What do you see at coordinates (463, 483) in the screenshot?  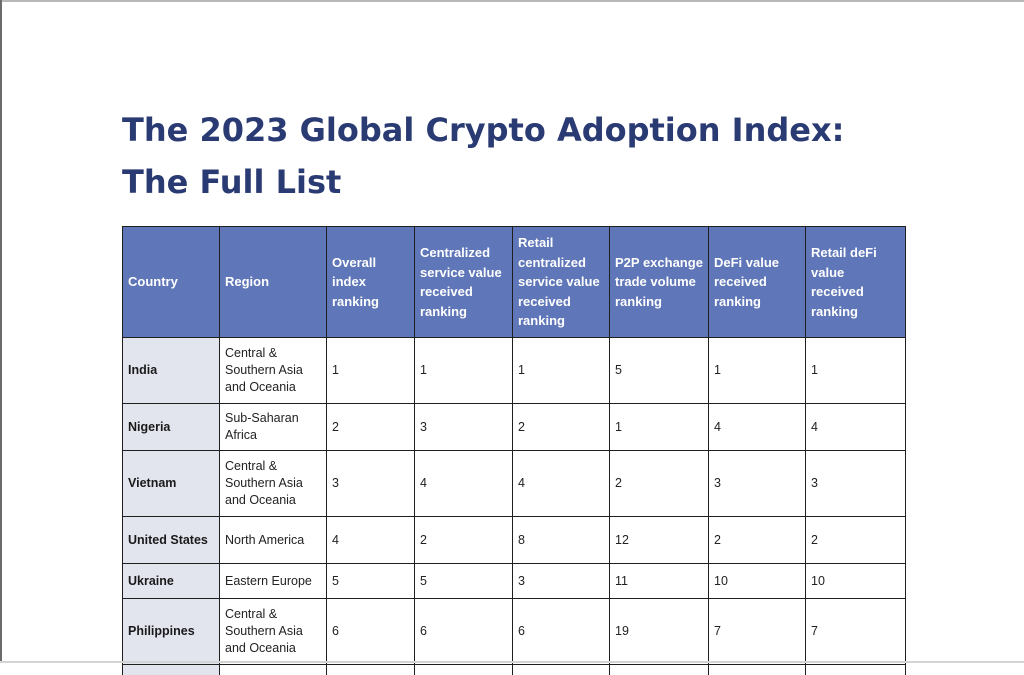 I see `centralized-ranking-cell: 4` at bounding box center [463, 483].